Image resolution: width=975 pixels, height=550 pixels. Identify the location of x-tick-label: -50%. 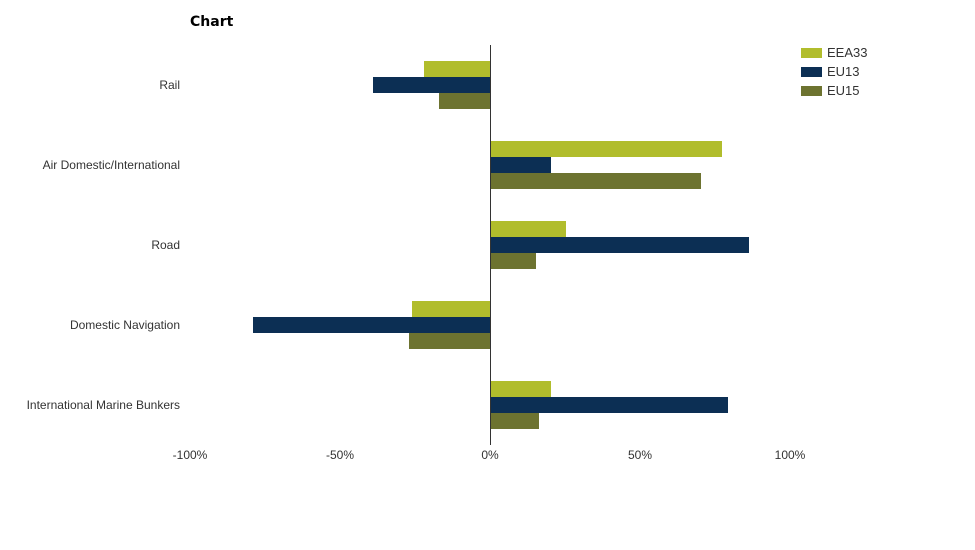
(340, 455).